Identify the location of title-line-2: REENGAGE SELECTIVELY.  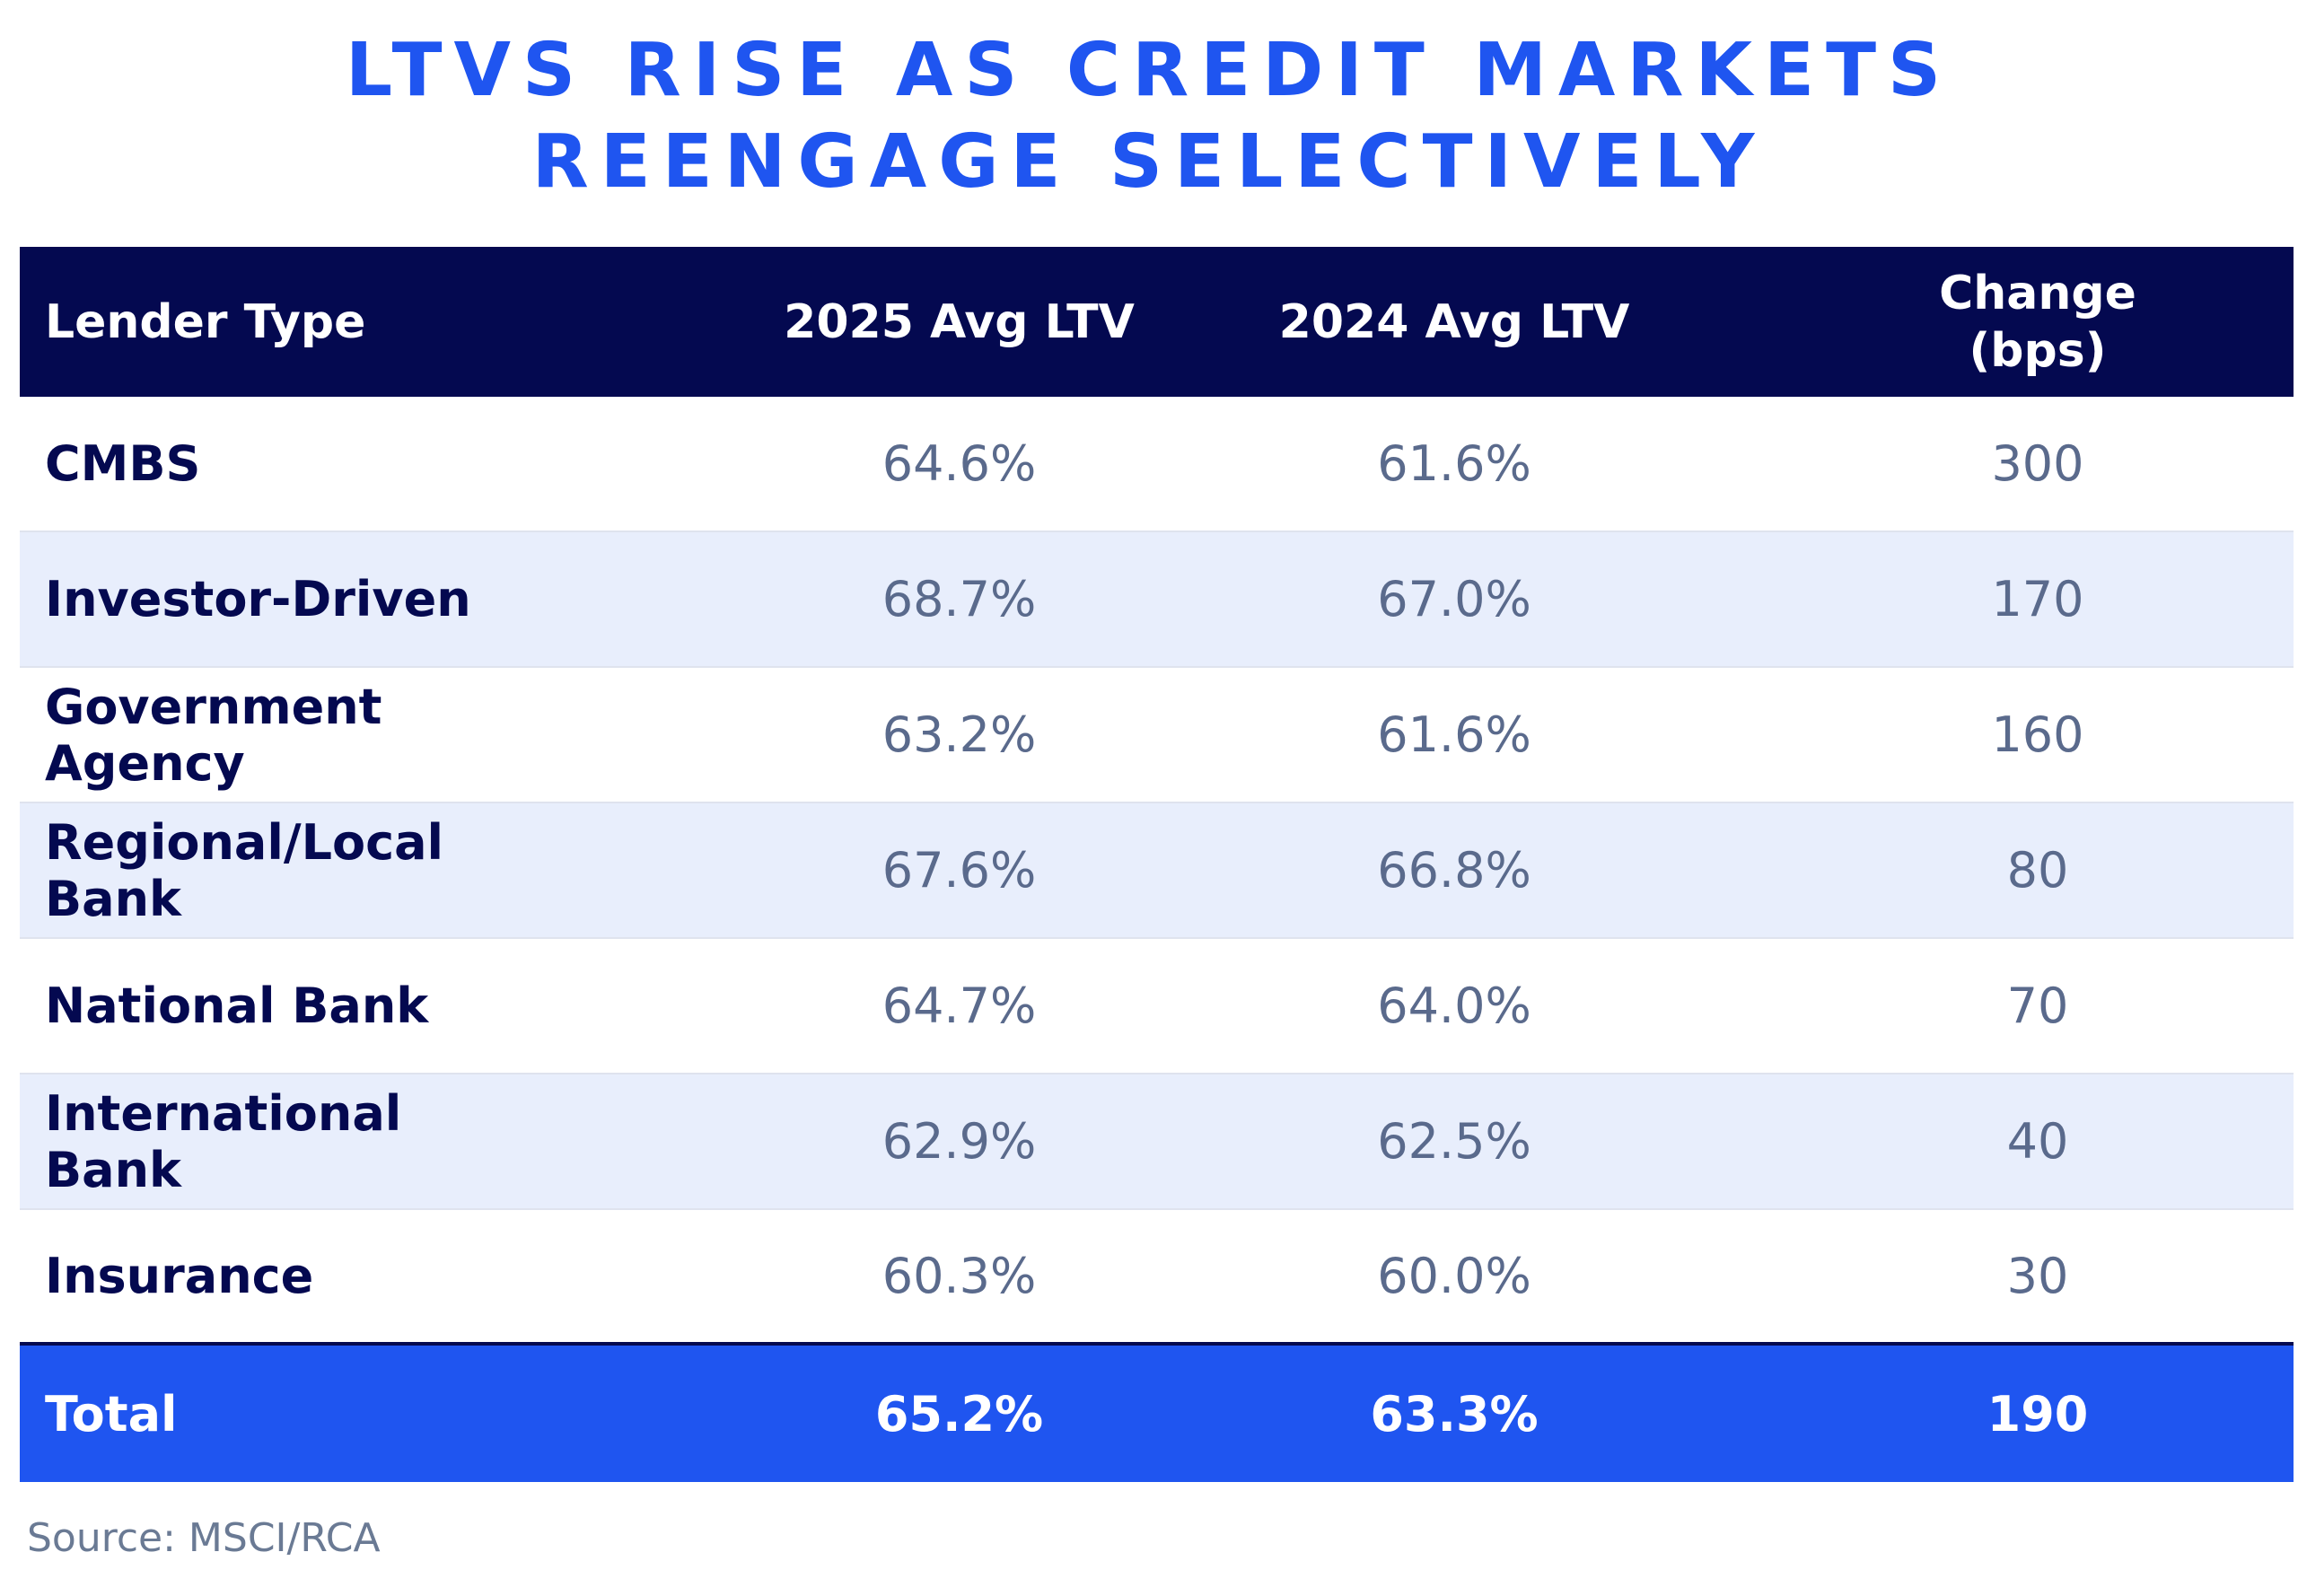
(1149, 162).